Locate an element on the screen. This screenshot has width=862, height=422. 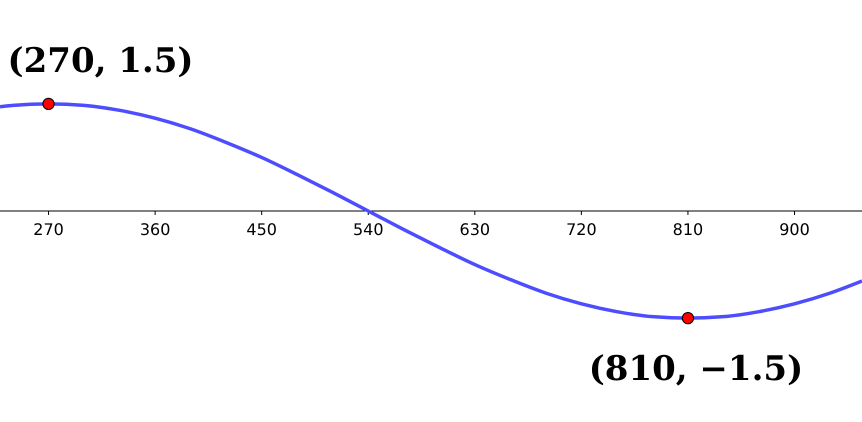
x-tick-label: 720 is located at coordinates (581, 229).